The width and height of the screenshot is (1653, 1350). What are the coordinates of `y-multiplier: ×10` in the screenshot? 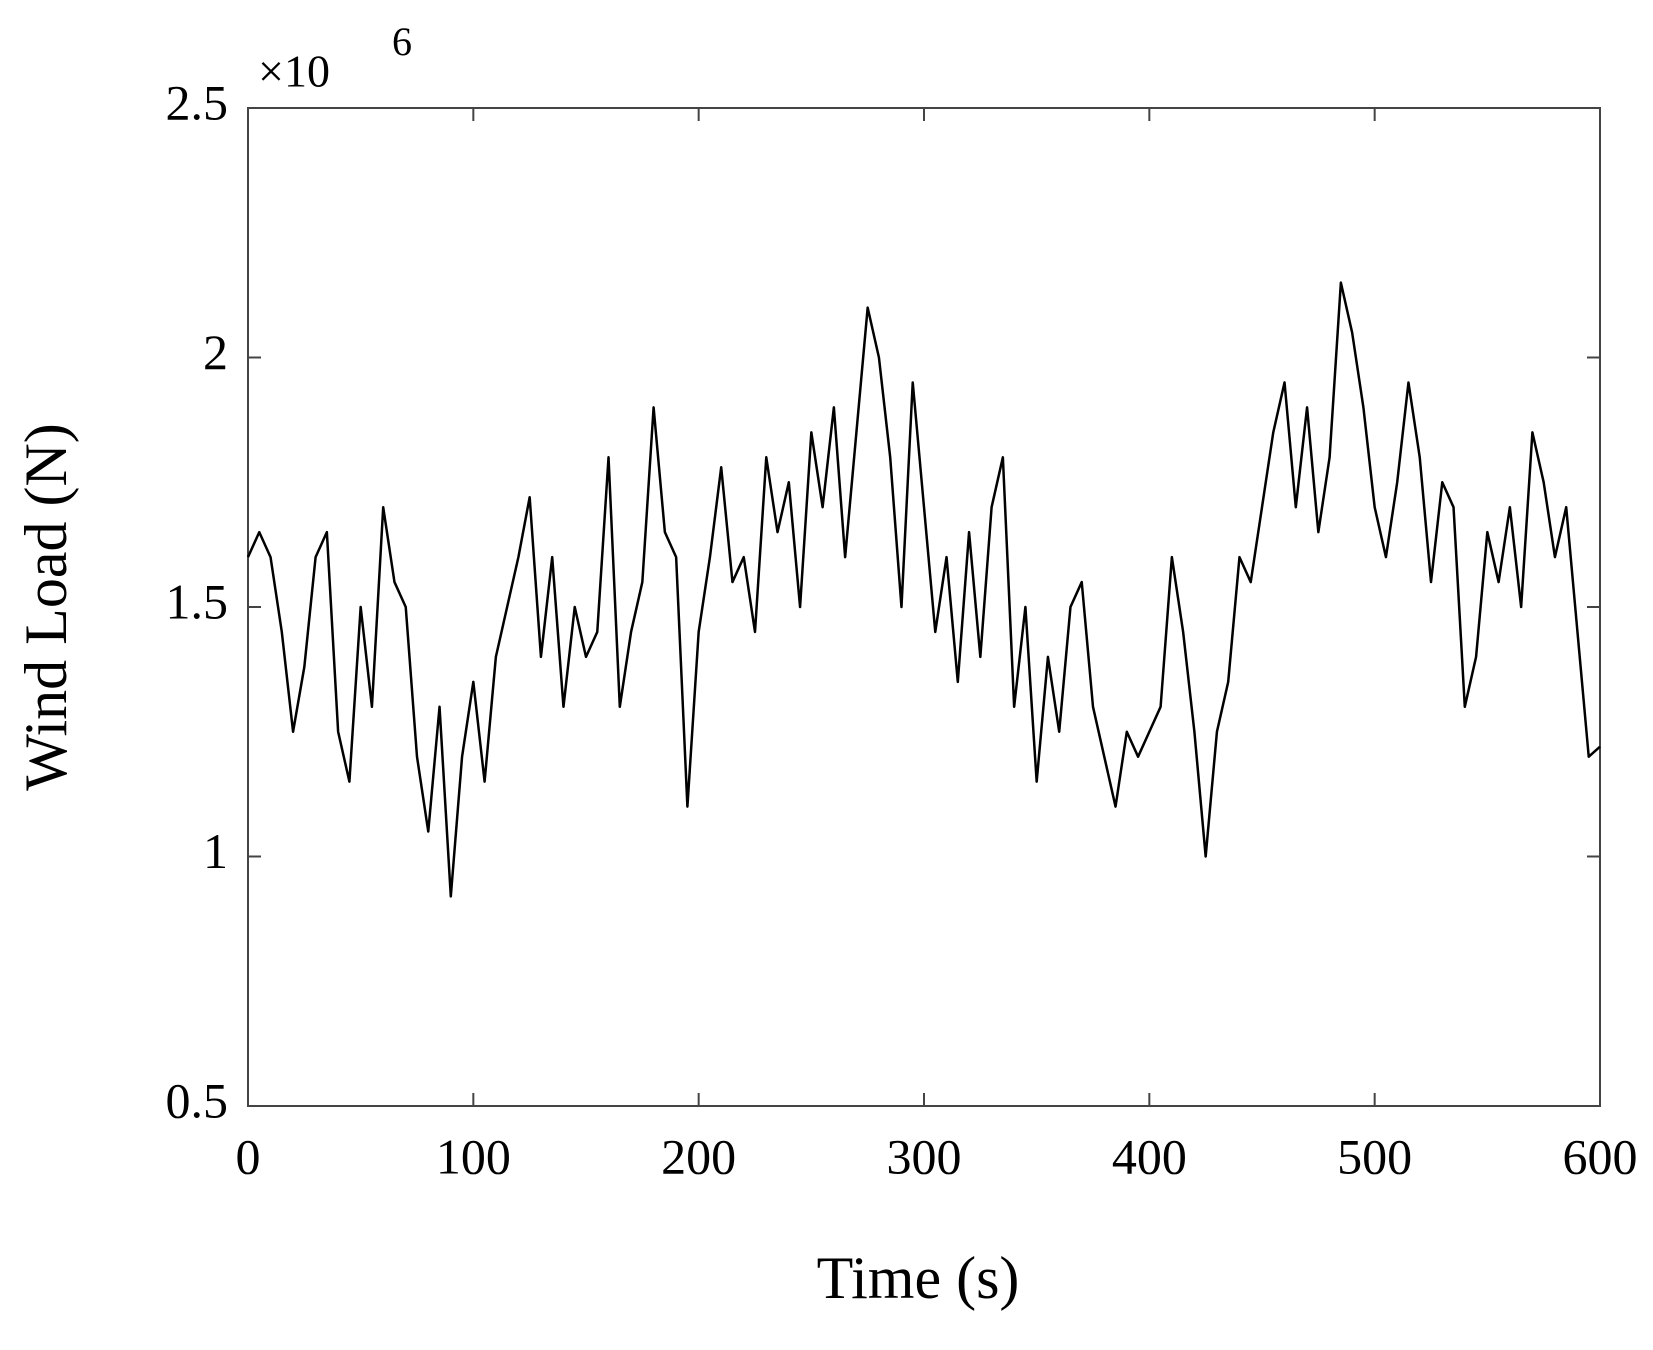 It's located at (294, 71).